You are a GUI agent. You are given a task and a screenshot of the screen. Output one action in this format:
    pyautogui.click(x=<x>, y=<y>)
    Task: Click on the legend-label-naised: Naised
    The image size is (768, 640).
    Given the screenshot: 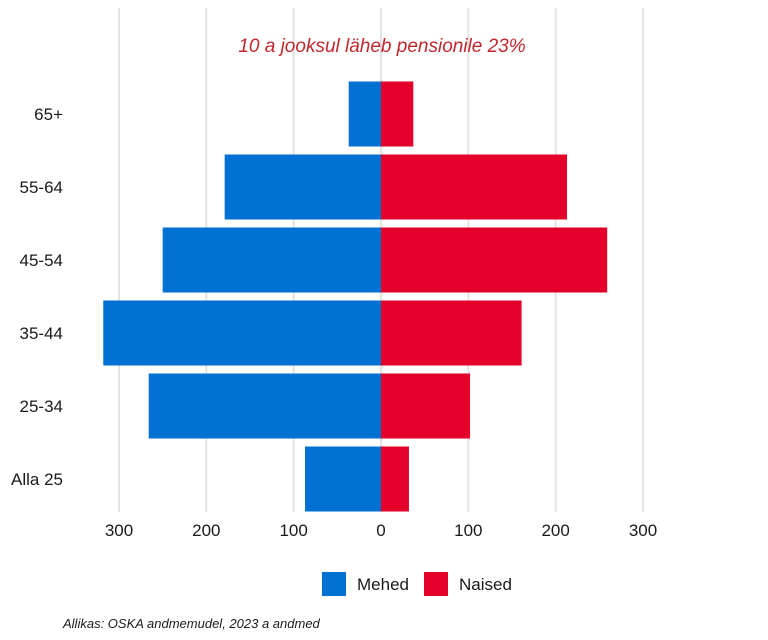 What is the action you would take?
    pyautogui.click(x=485, y=584)
    